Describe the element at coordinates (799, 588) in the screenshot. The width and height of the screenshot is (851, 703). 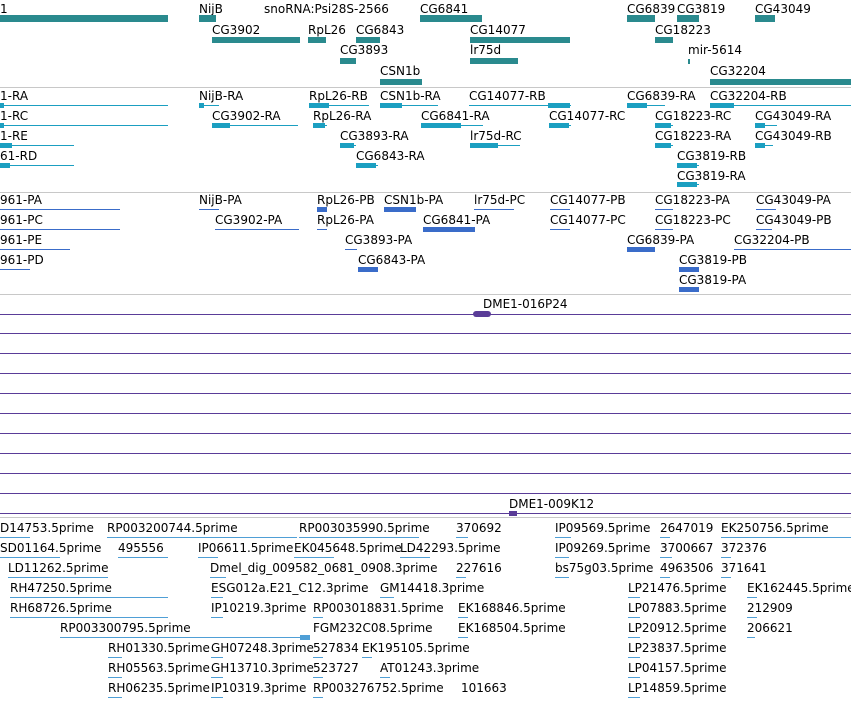
I see `est-label: EK162445.5prime` at that location.